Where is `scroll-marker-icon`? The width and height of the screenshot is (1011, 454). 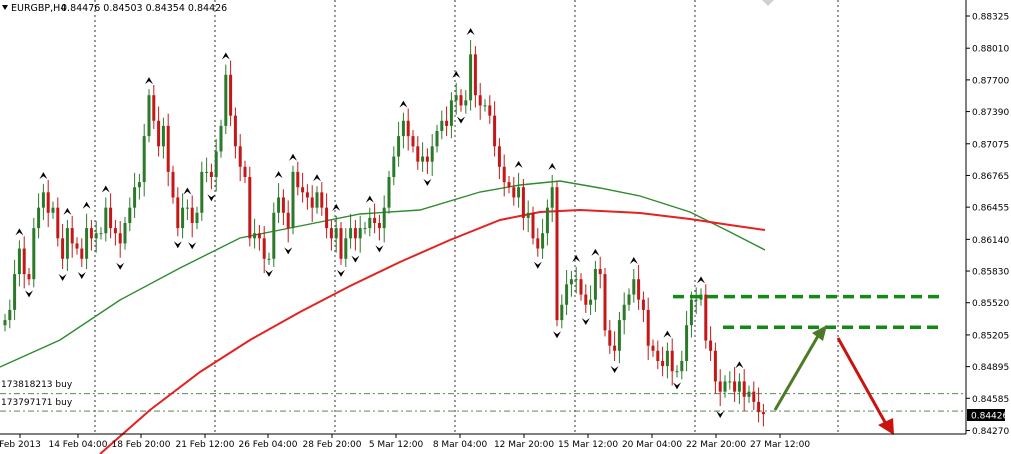
scroll-marker-icon is located at coordinates (768, 3).